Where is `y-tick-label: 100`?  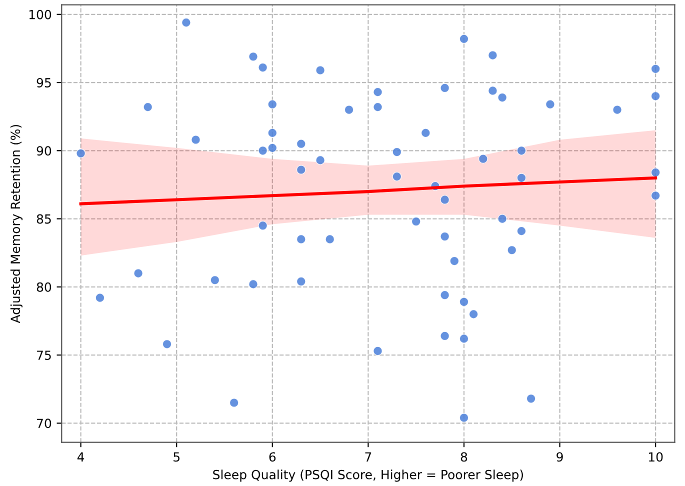
y-tick-label: 100 is located at coordinates (40, 15).